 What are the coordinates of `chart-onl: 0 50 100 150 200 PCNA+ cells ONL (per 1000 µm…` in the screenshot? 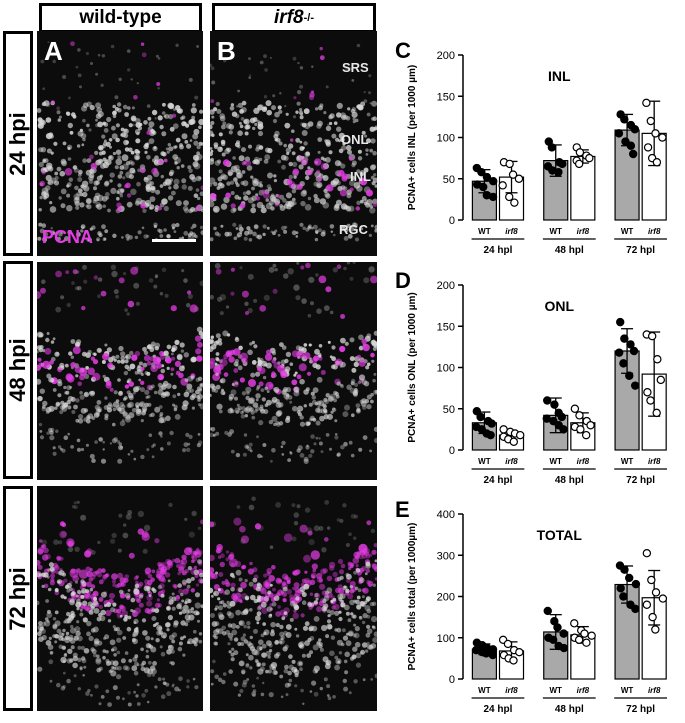 It's located at (537, 383).